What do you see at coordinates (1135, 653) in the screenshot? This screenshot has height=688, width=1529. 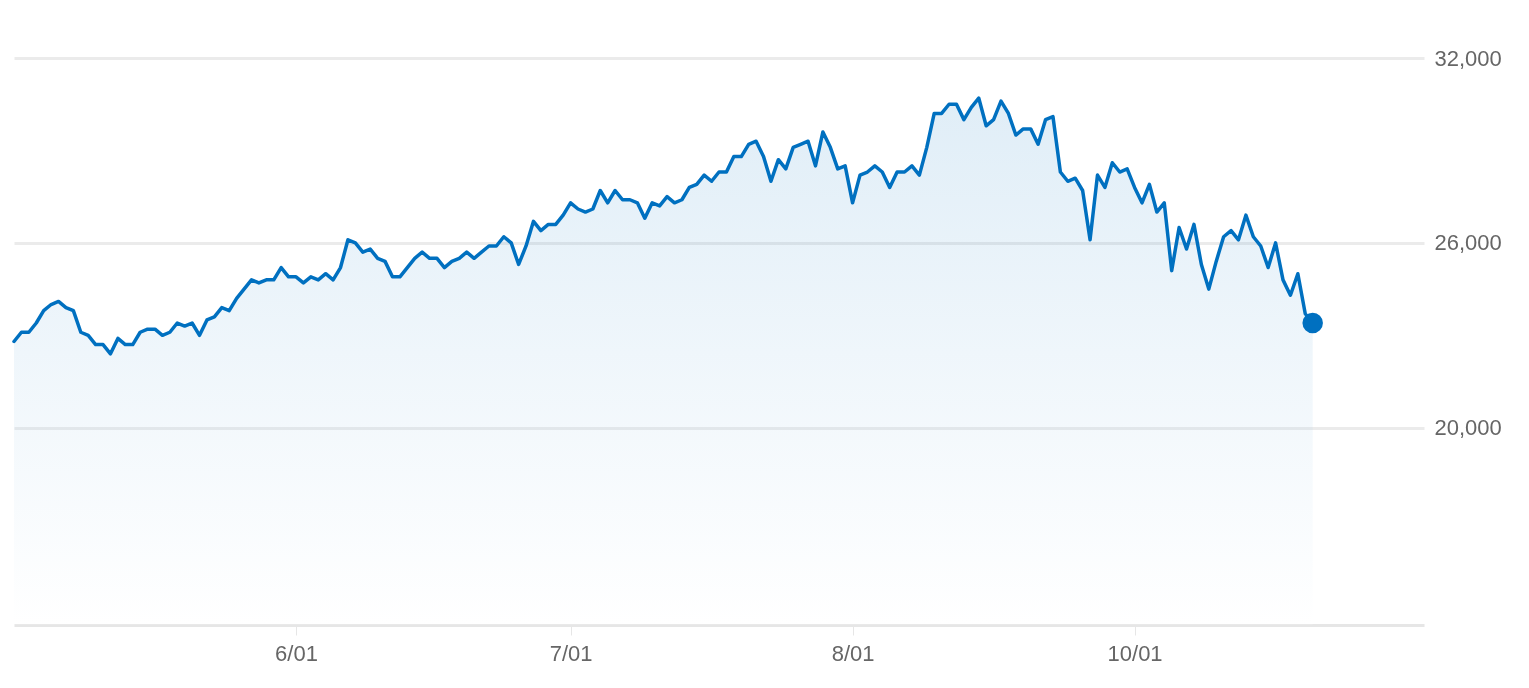 I see `x-tick-label: 10/01` at bounding box center [1135, 653].